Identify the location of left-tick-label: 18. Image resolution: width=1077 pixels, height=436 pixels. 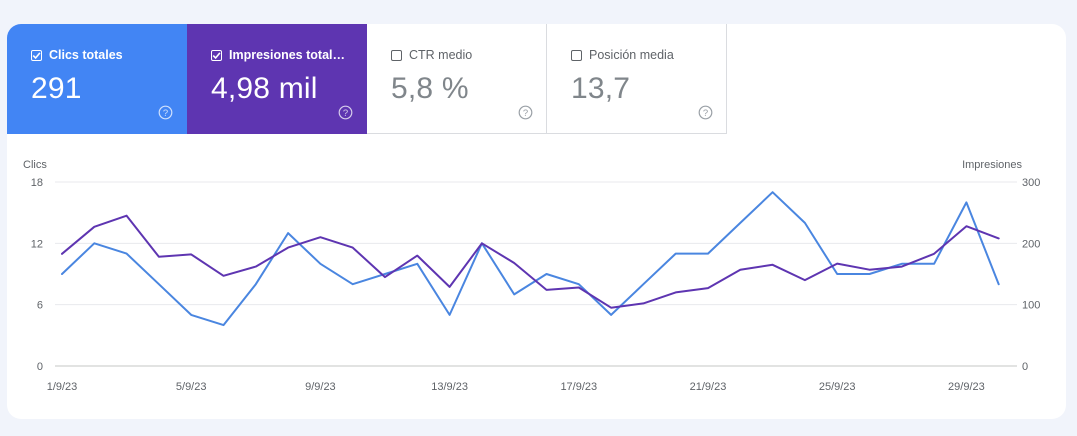
(37, 183).